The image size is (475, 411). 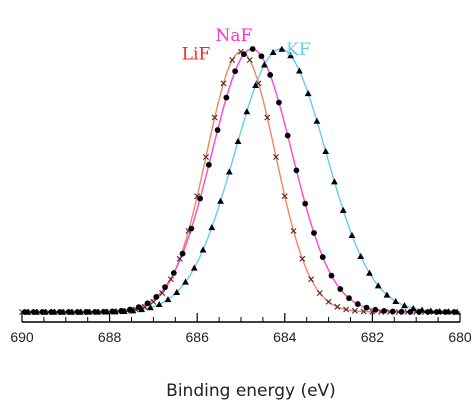 I want to click on x-axis-title: Binding energy (eV), so click(x=251, y=391).